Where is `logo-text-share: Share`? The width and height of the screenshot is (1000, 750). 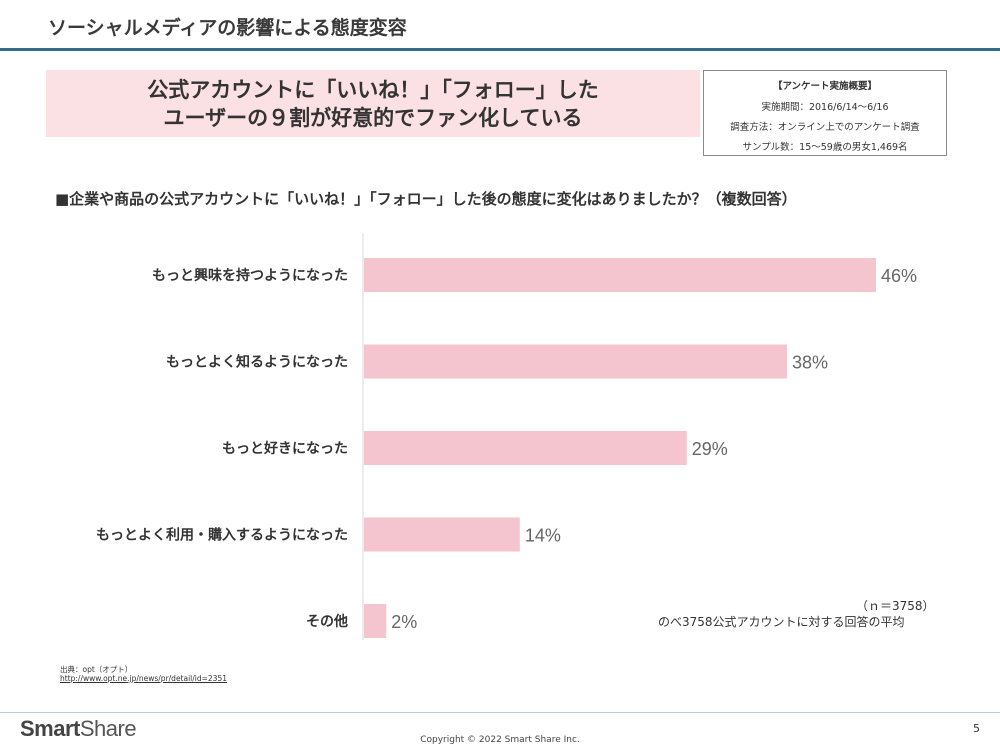
logo-text-share: Share is located at coordinates (108, 728).